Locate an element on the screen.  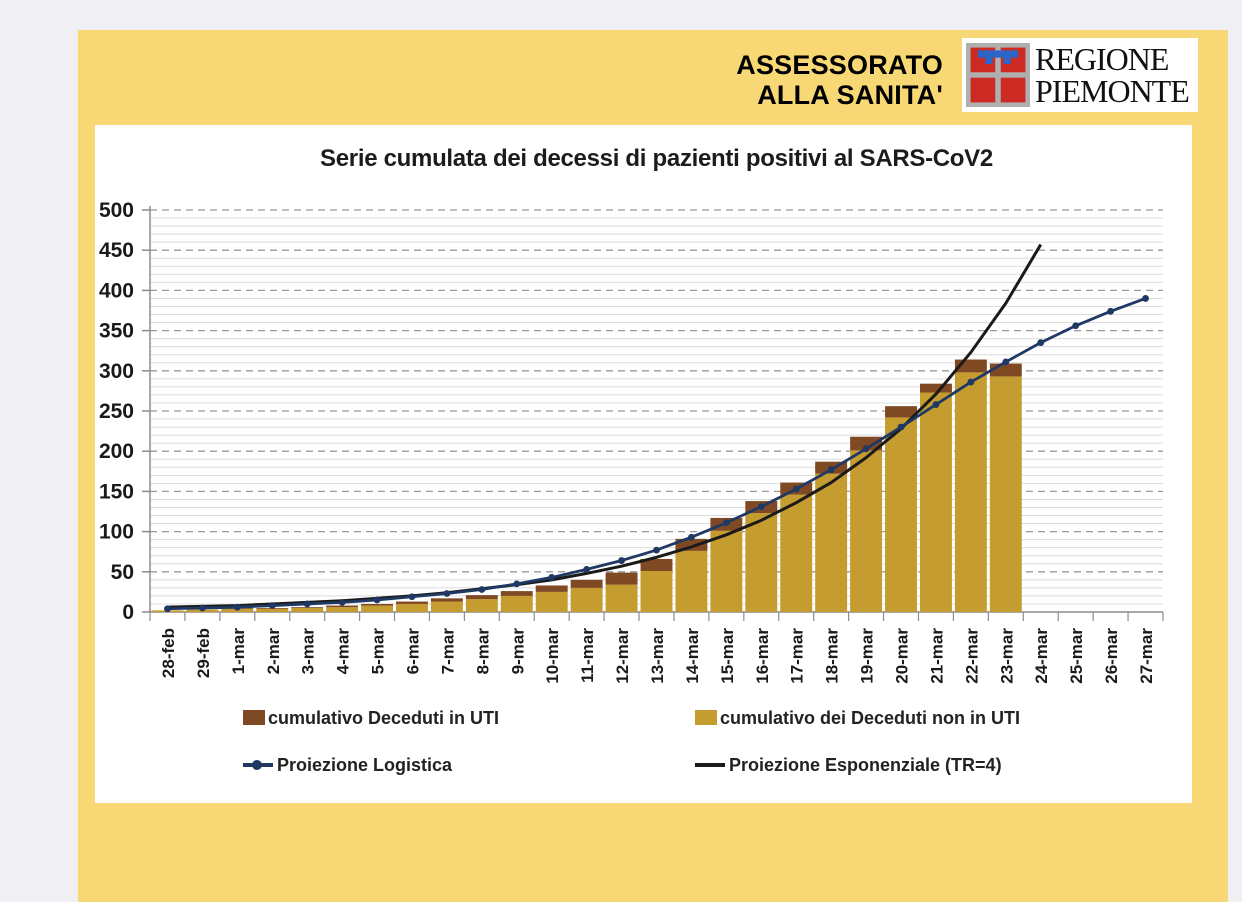
bar-nonuti-3-mar is located at coordinates (307, 609).